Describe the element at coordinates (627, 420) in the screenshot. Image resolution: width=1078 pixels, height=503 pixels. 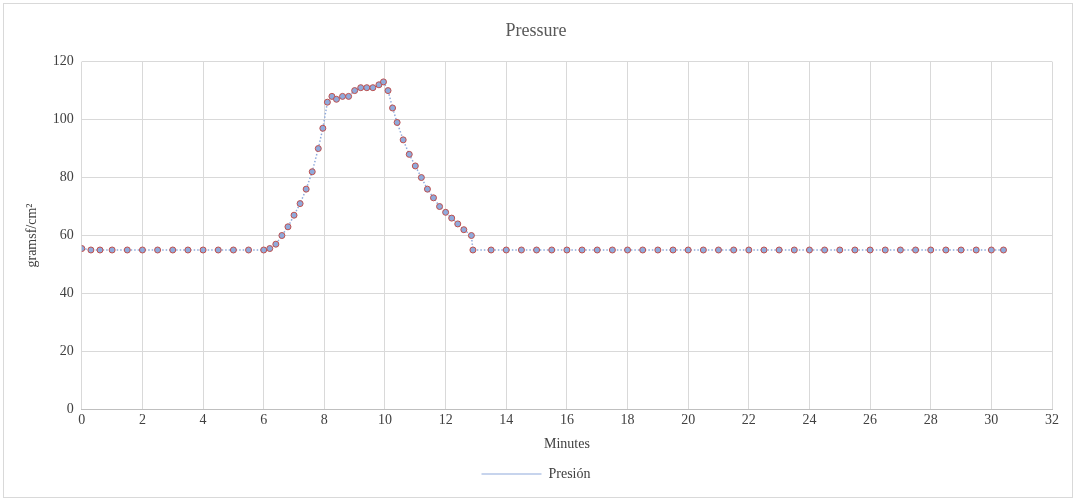
I see `x-tick-label: 18` at that location.